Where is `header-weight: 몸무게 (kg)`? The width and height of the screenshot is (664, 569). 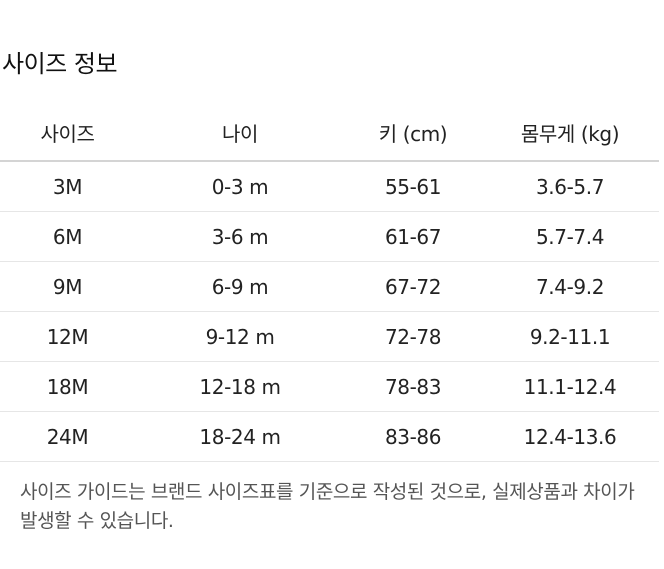 header-weight: 몸무게 (kg) is located at coordinates (570, 133).